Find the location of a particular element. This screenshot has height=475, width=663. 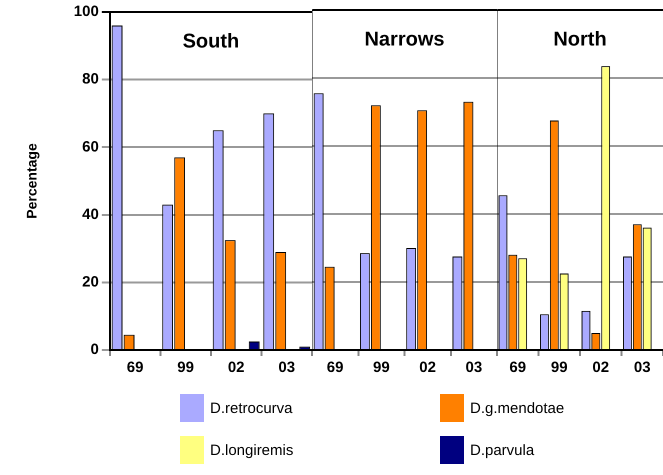

y-tick-label: 60 is located at coordinates (90, 147).